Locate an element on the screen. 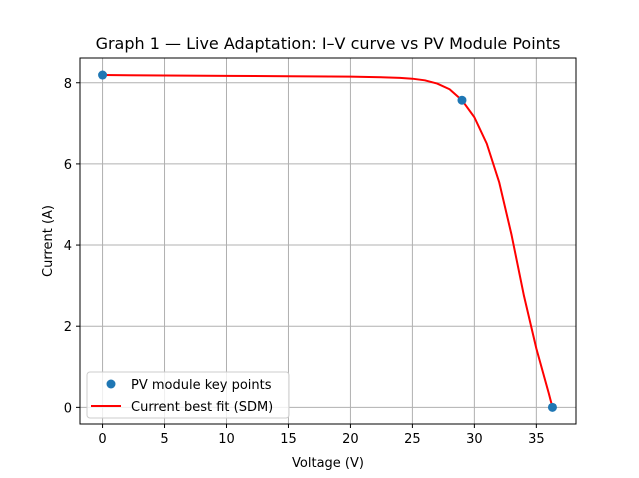  x-tick-label: 10 is located at coordinates (226, 439).